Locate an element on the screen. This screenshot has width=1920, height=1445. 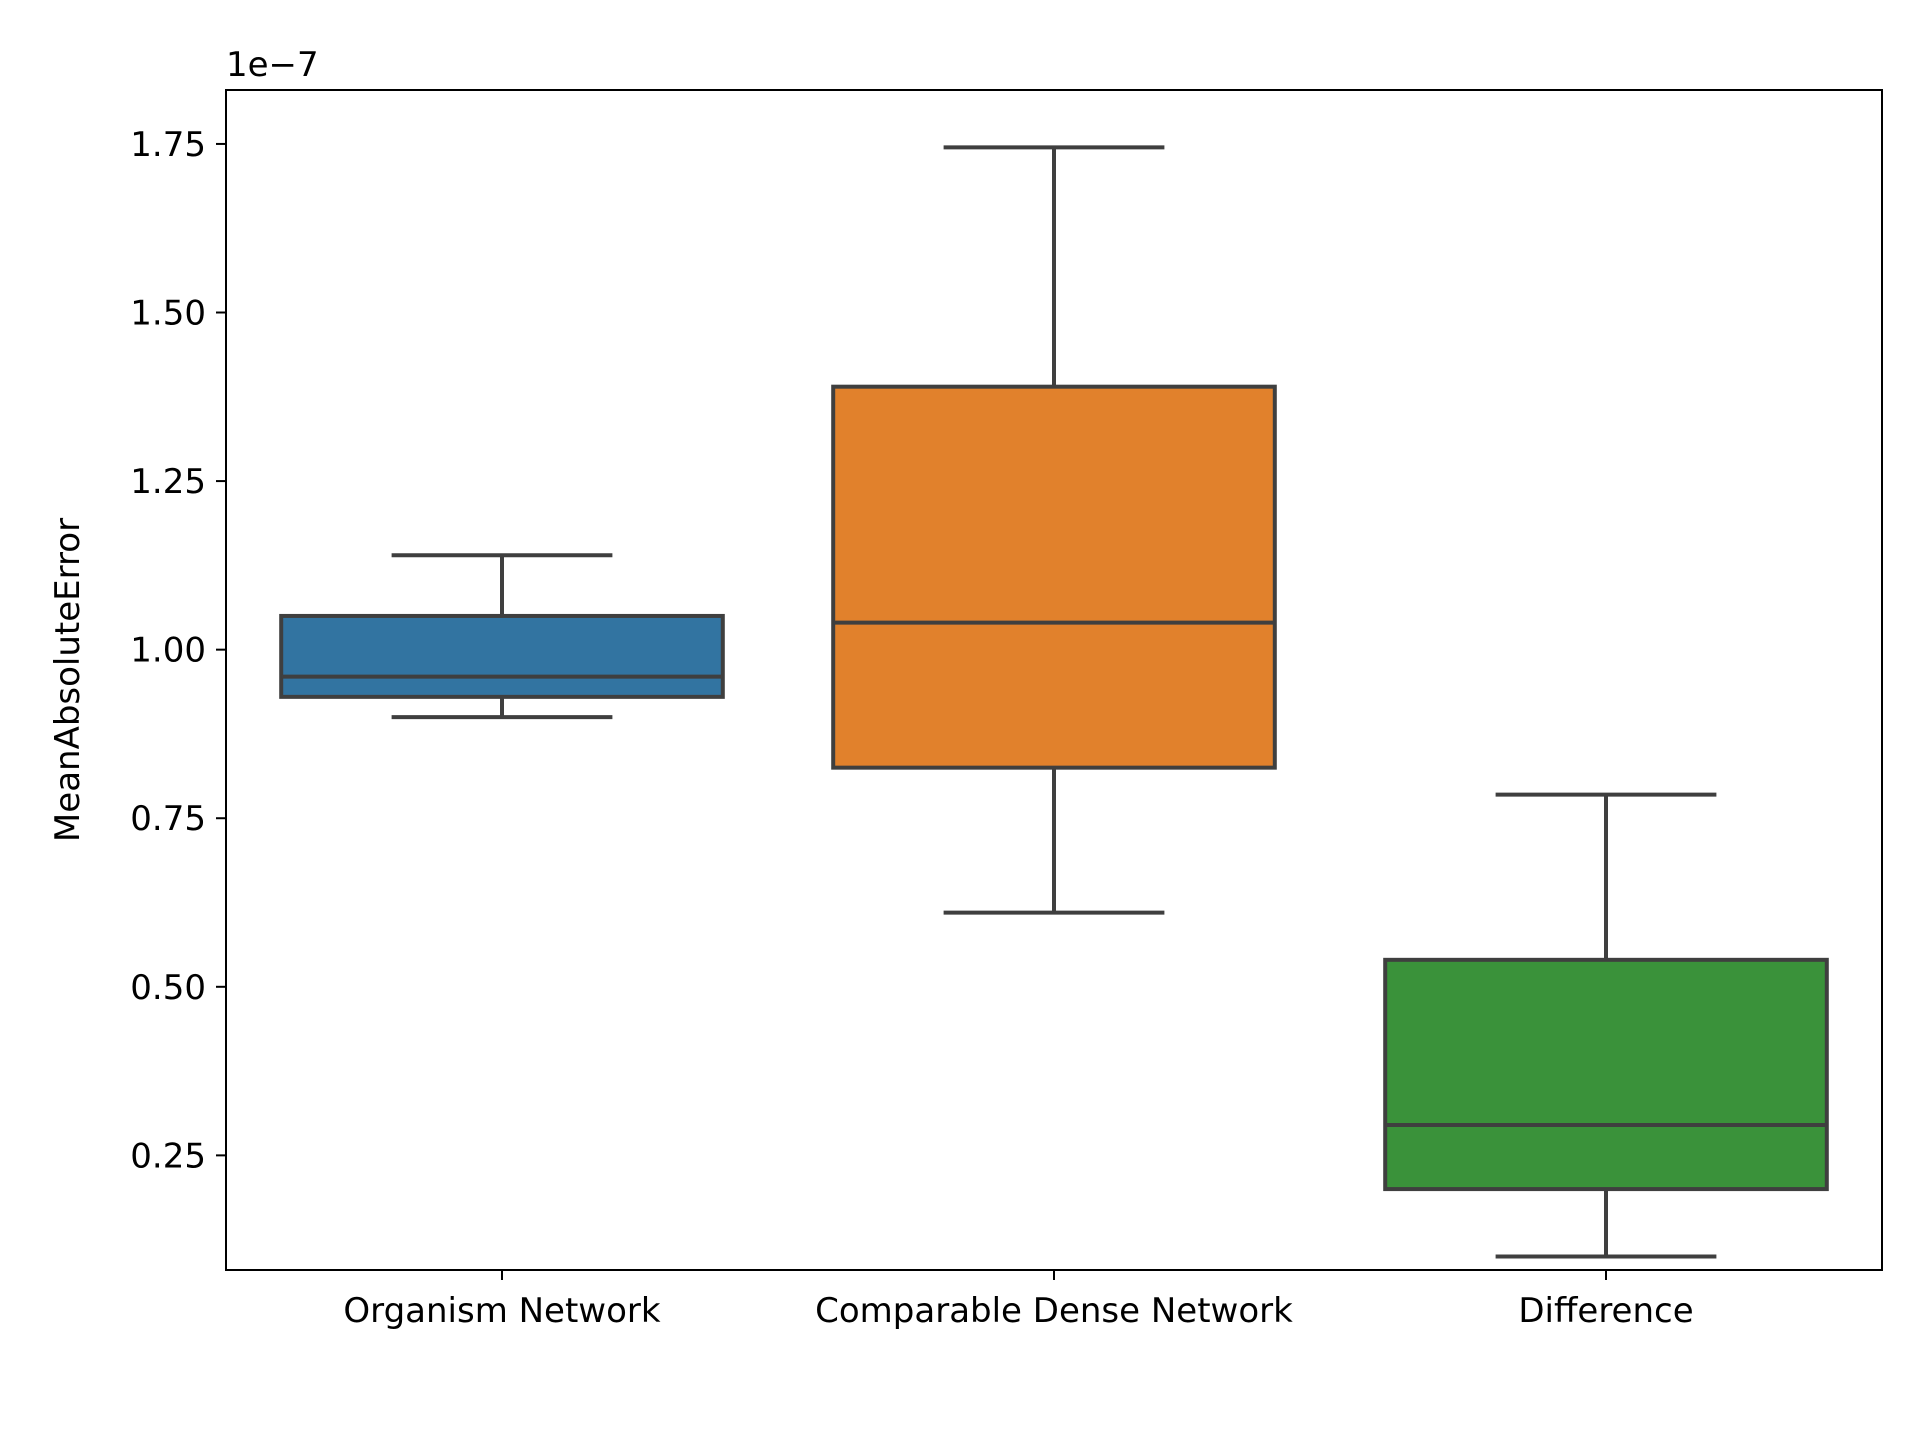
y-tick-label: 0.75 is located at coordinates (168, 819).